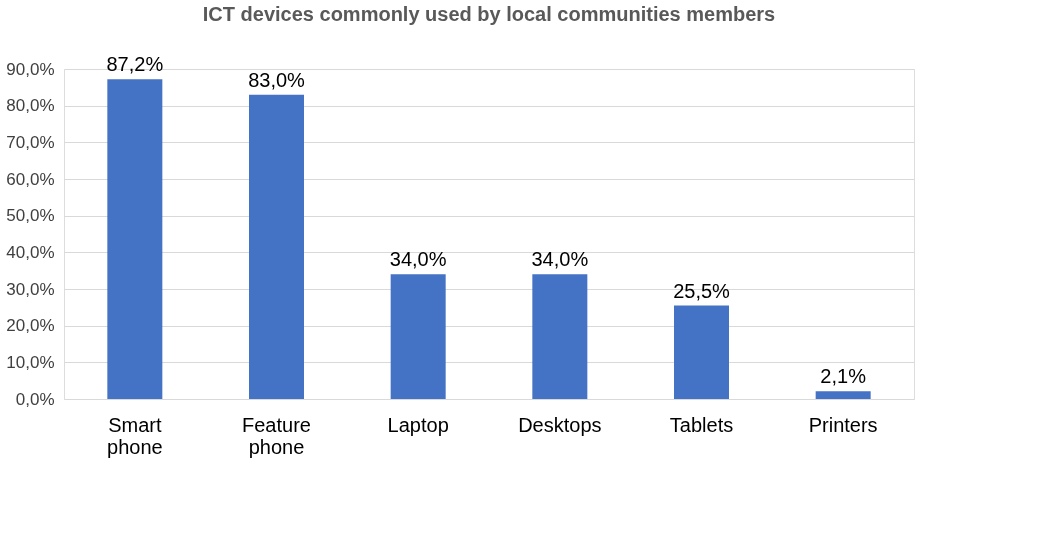  I want to click on x-tick-label: Smart phone, so click(135, 435).